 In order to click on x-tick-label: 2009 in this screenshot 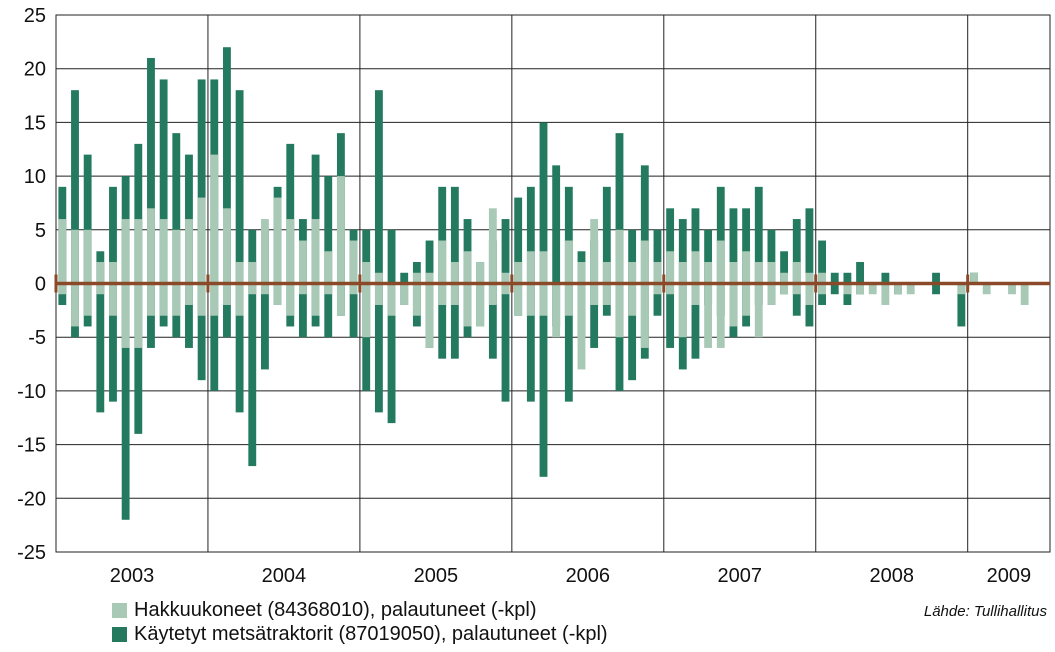, I will do `click(1009, 576)`.